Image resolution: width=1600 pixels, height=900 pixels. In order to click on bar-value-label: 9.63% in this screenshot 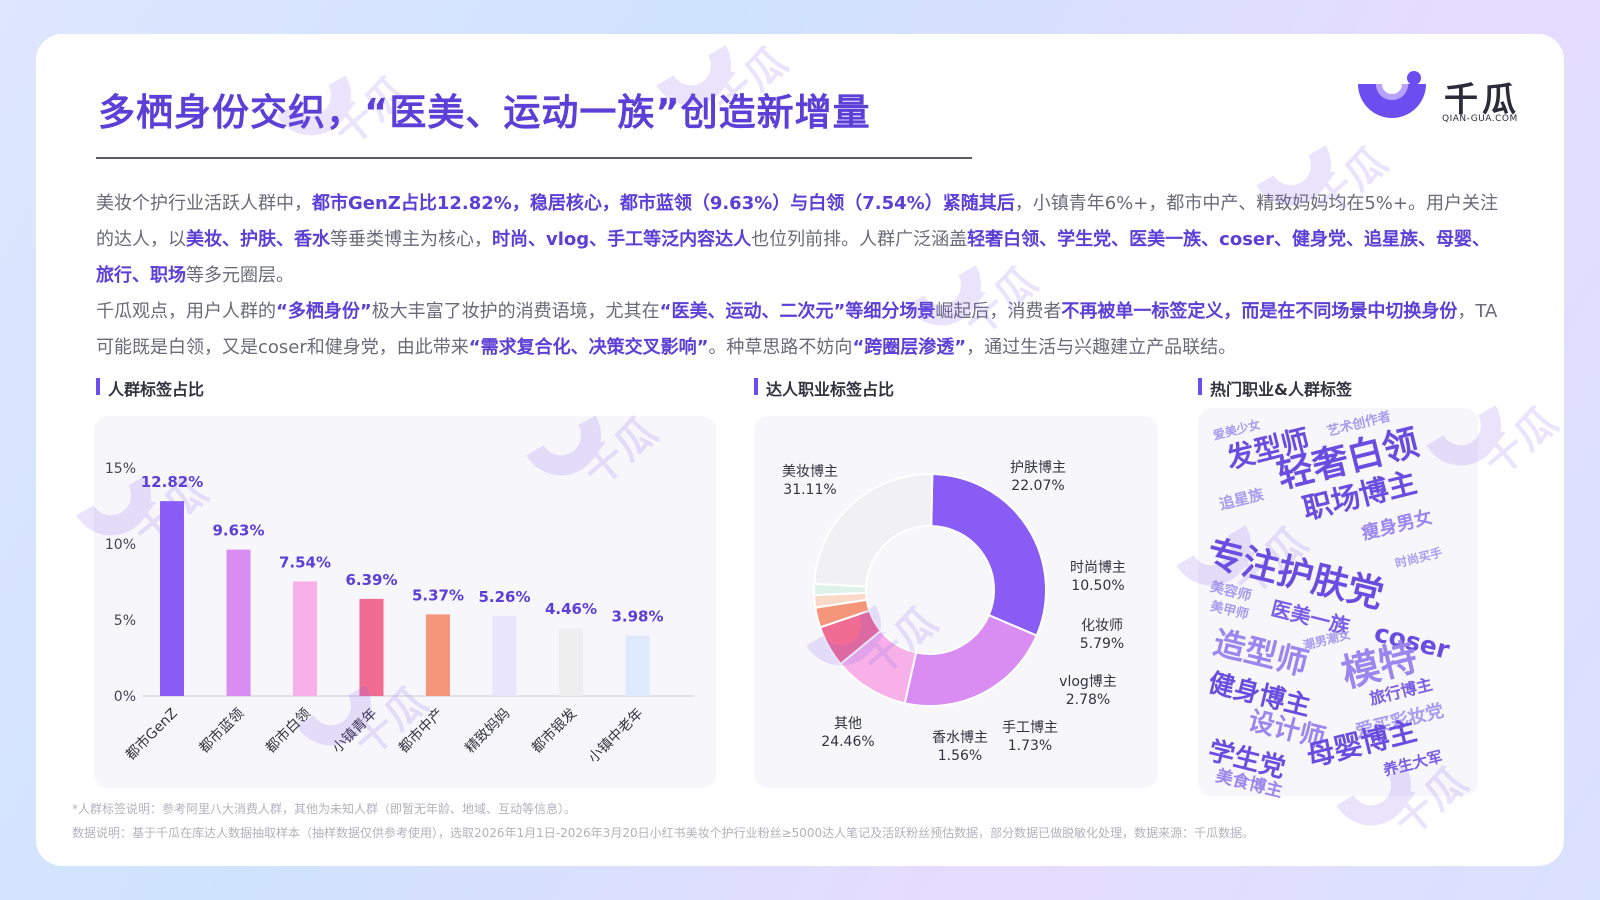, I will do `click(238, 531)`.